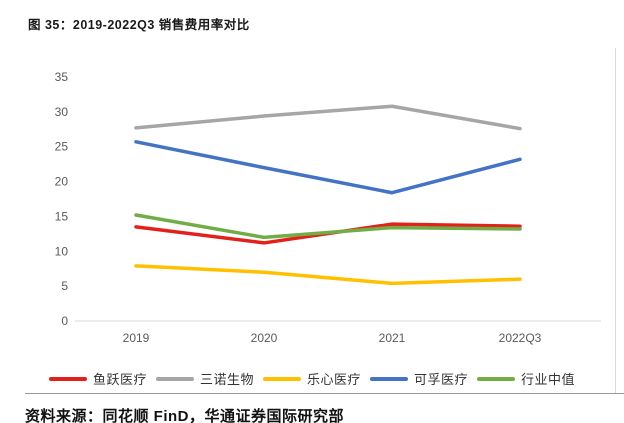 This screenshot has width=624, height=423. What do you see at coordinates (328, 226) in the screenshot?
I see `series-line-行业中值` at bounding box center [328, 226].